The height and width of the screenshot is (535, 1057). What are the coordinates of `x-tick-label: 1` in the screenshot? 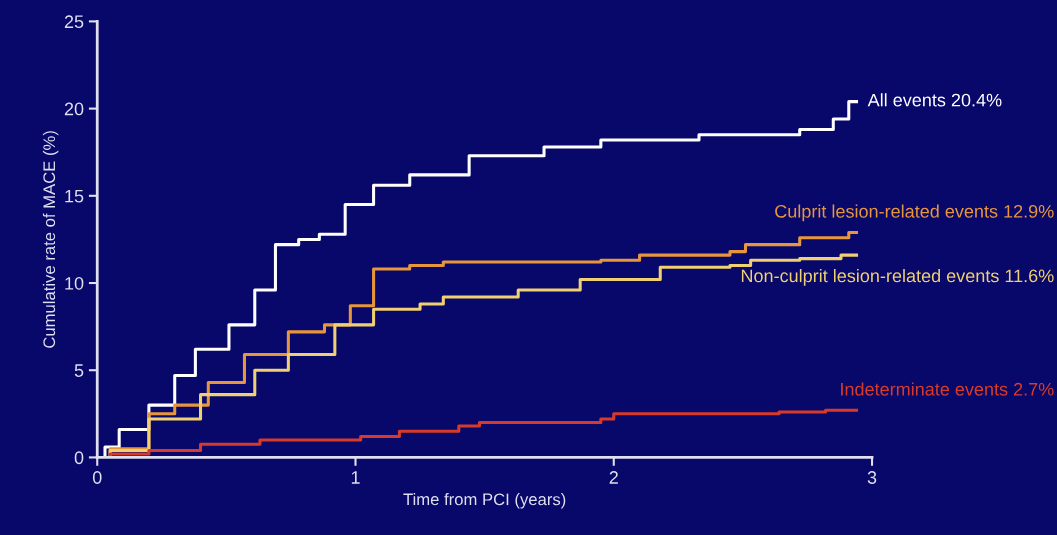 It's located at (355, 477).